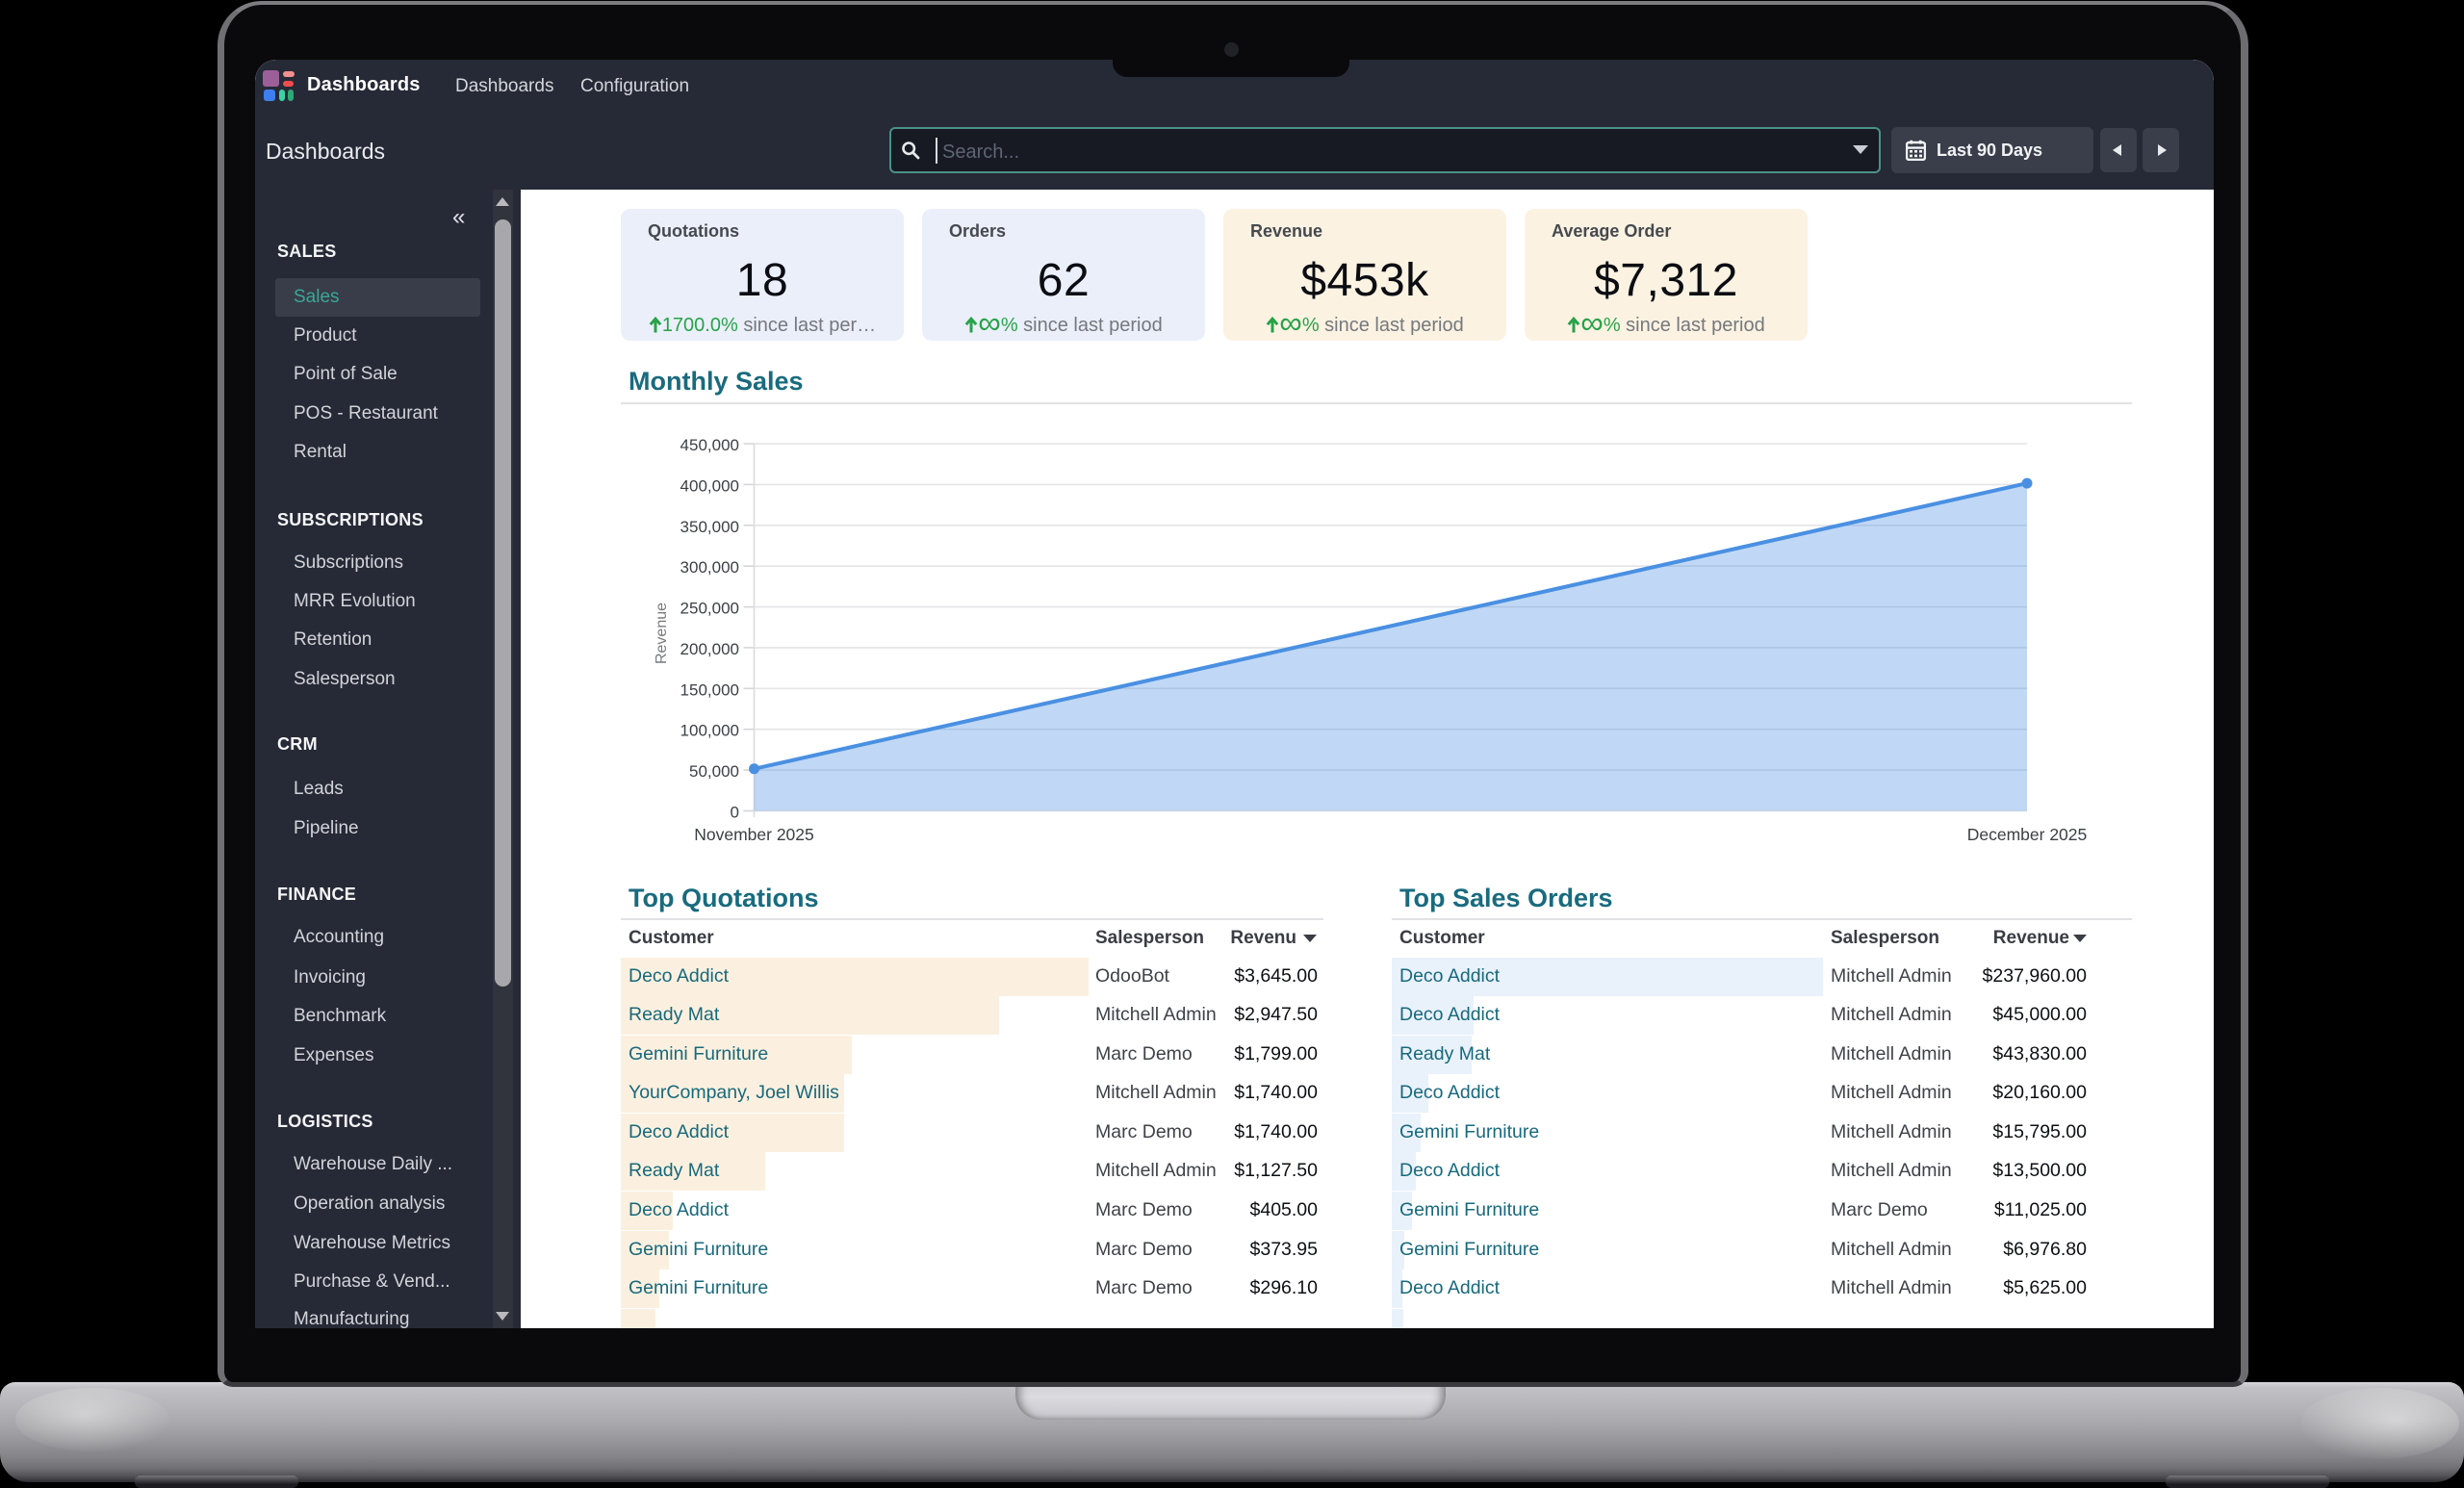 This screenshot has height=1488, width=2464. What do you see at coordinates (709, 690) in the screenshot?
I see `svg-text: 150,000` at bounding box center [709, 690].